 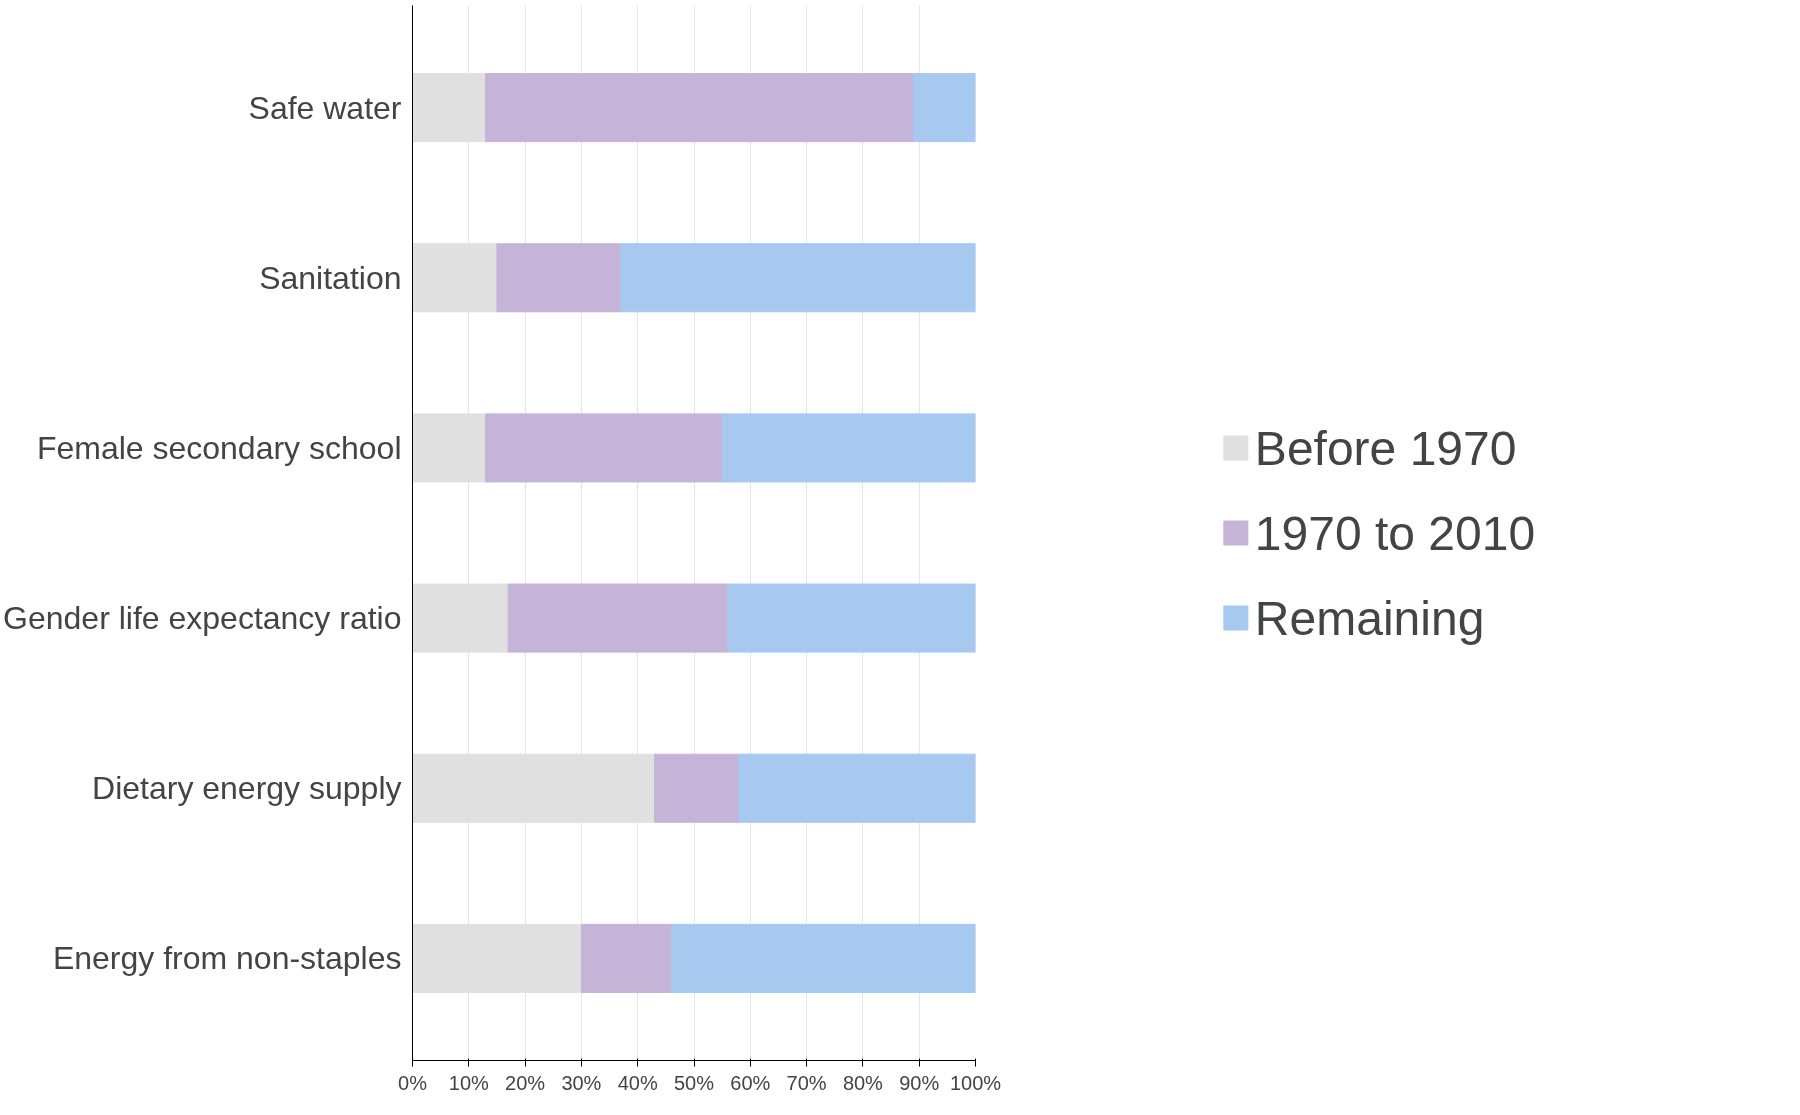 What do you see at coordinates (750, 1082) in the screenshot?
I see `x-tick-label: 60%` at bounding box center [750, 1082].